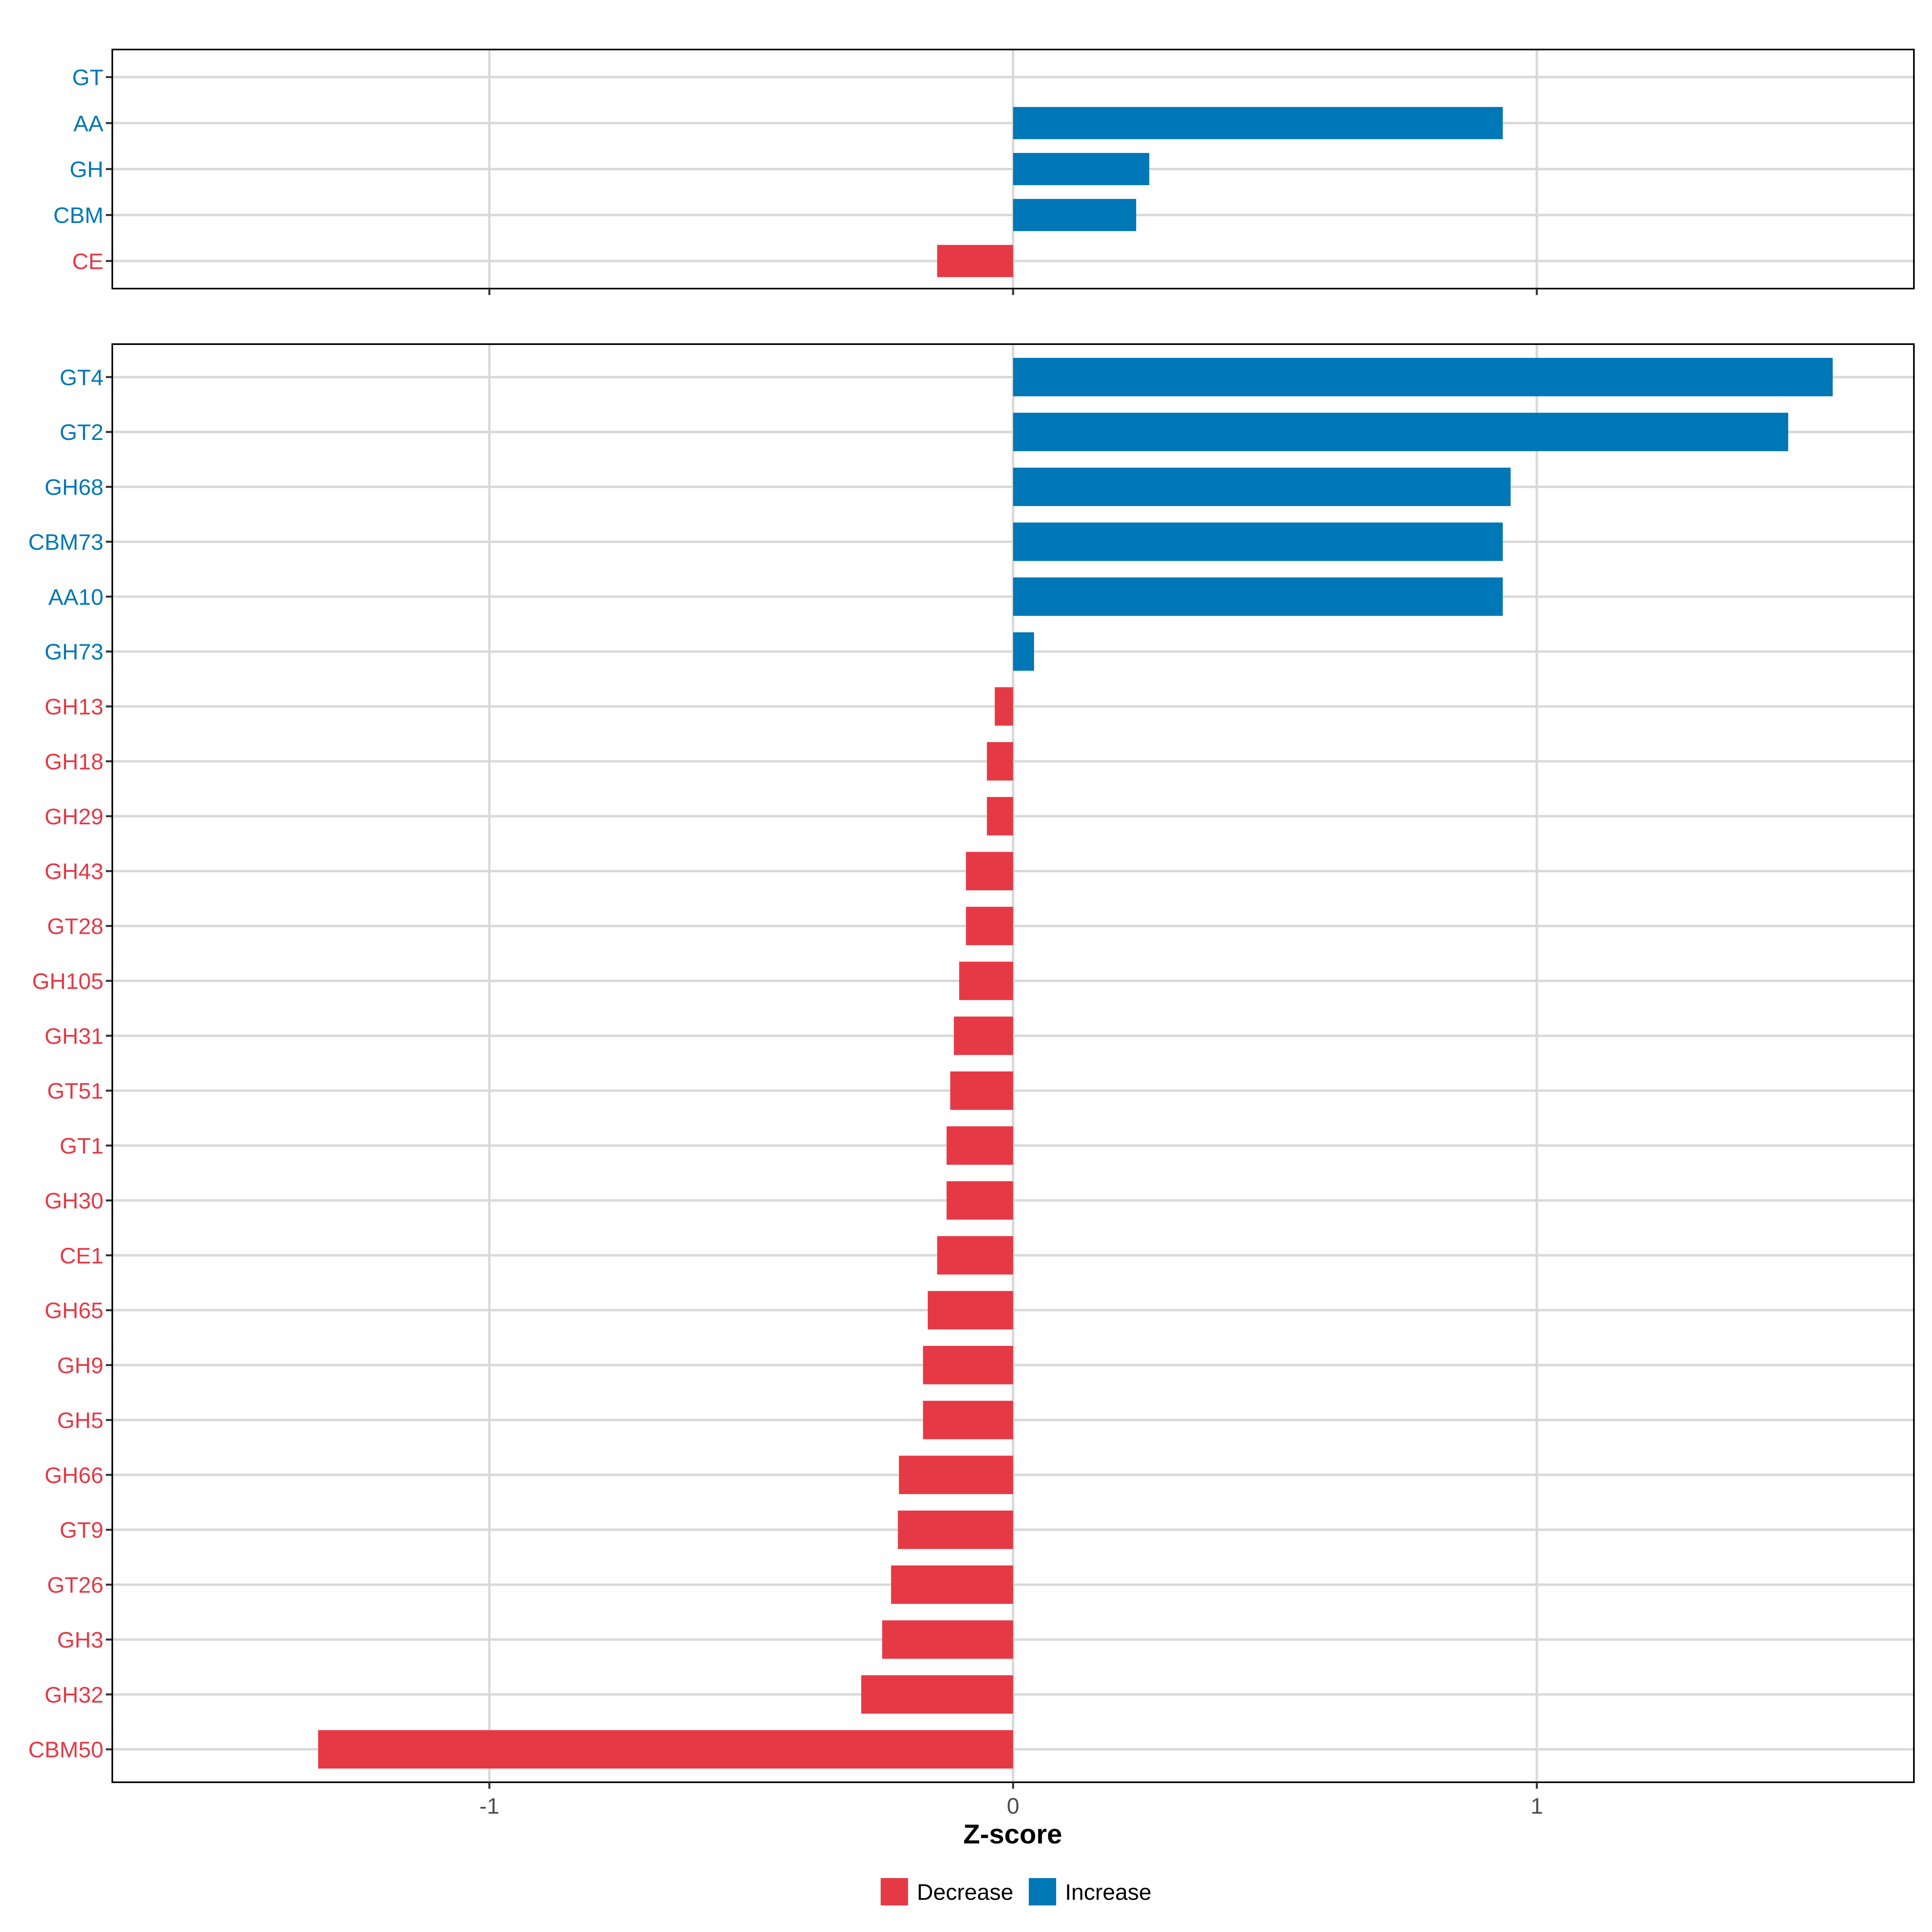 This screenshot has height=1932, width=1932. What do you see at coordinates (81, 1145) in the screenshot?
I see `category-label: GT1` at bounding box center [81, 1145].